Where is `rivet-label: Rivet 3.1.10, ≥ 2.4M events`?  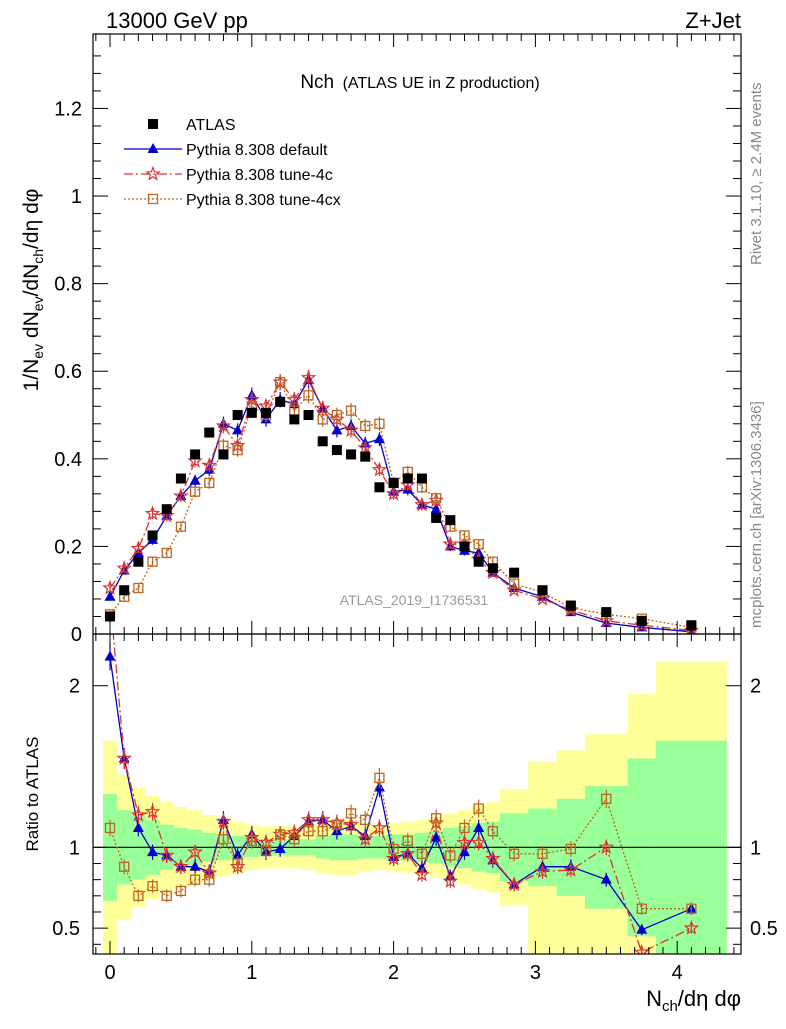
rivet-label: Rivet 3.1.10, ≥ 2.4M events is located at coordinates (756, 174).